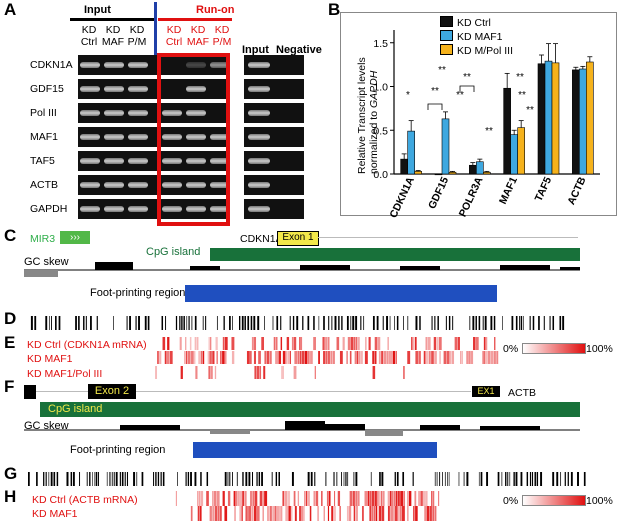  What do you see at coordinates (438, 174) in the screenshot?
I see `bar` at bounding box center [438, 174].